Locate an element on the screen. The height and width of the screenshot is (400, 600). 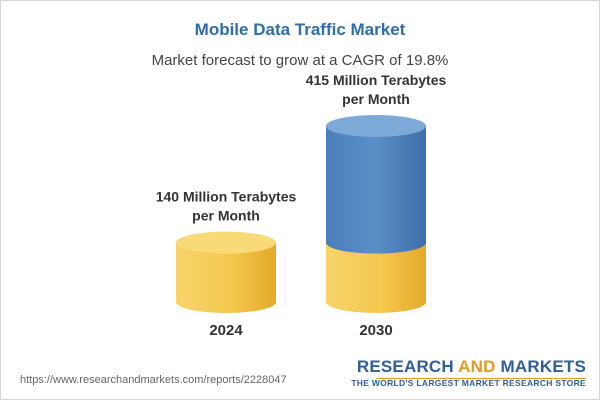
bar-2030 is located at coordinates (376, 214).